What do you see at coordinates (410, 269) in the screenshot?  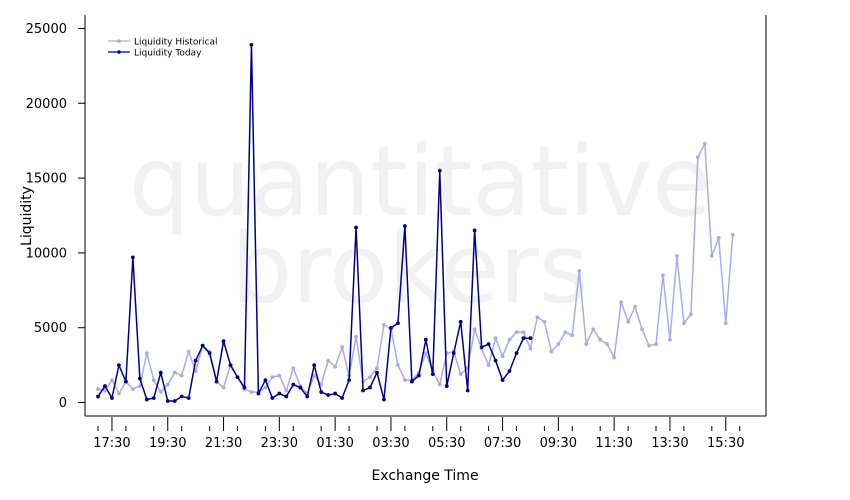 I see `watermark-line-2: brokers` at bounding box center [410, 269].